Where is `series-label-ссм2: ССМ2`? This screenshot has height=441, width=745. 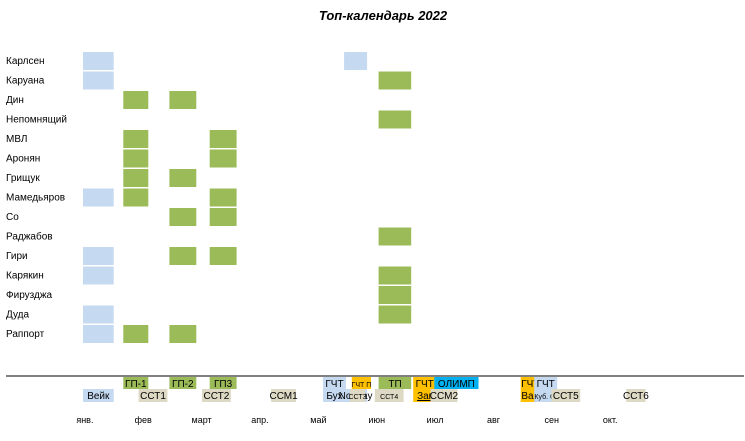 series-label-ссм2: ССМ2 is located at coordinates (444, 396).